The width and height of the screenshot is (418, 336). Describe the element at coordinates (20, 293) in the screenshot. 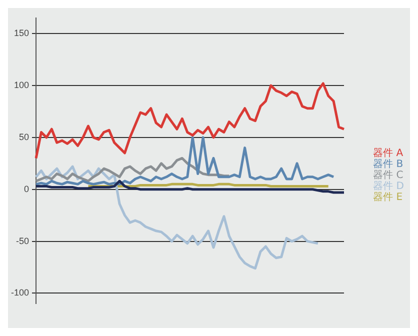

I see `y-tick-label: -100` at that location.